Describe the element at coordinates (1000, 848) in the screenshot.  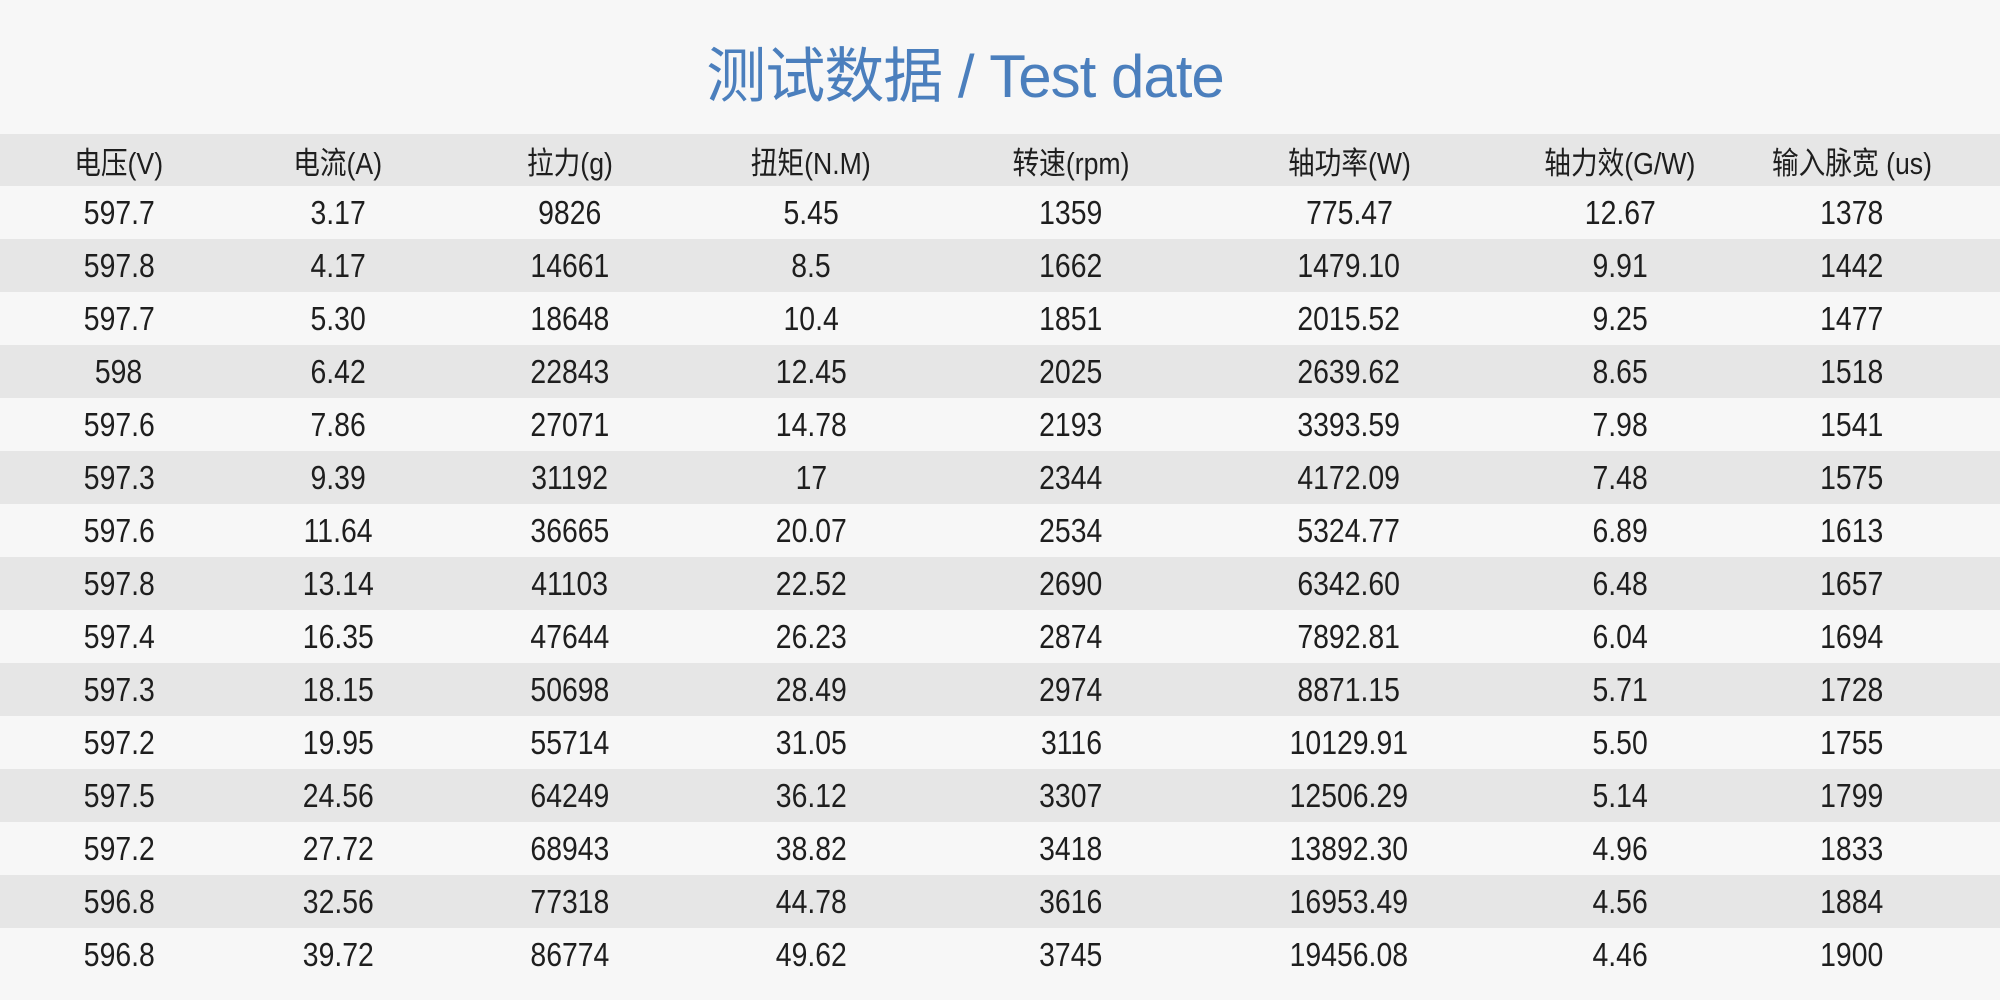
I see `table-row: 597.2 27.72 68943 38.82 3418 13892.30 4.96 1833` at that location.